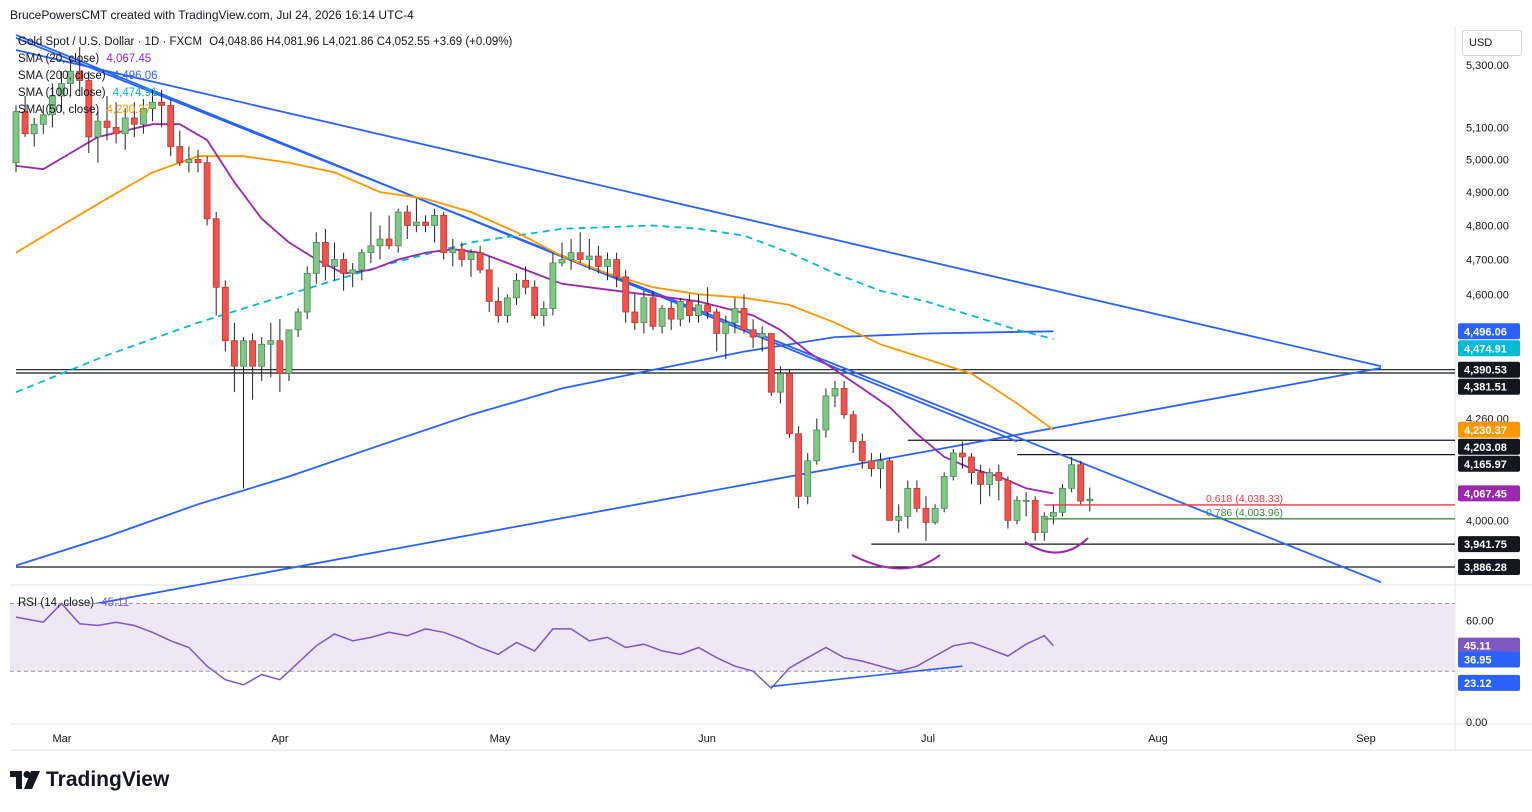 This screenshot has width=1532, height=812. What do you see at coordinates (1487, 521) in the screenshot?
I see `y-tick-label: 4,000.00` at bounding box center [1487, 521].